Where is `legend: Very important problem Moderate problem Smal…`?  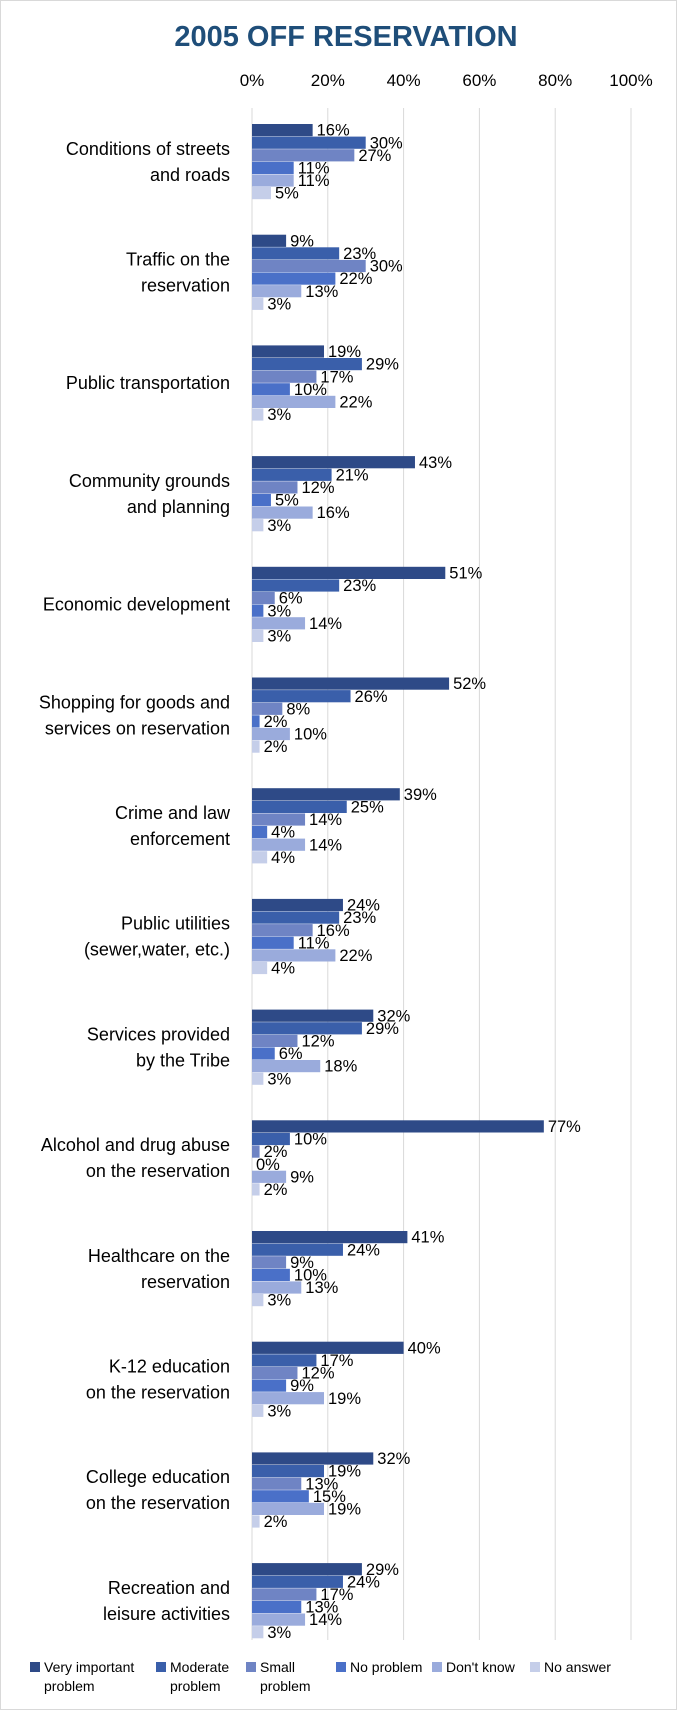 legend: Very important problem Moderate problem Smal… is located at coordinates (320, 1676).